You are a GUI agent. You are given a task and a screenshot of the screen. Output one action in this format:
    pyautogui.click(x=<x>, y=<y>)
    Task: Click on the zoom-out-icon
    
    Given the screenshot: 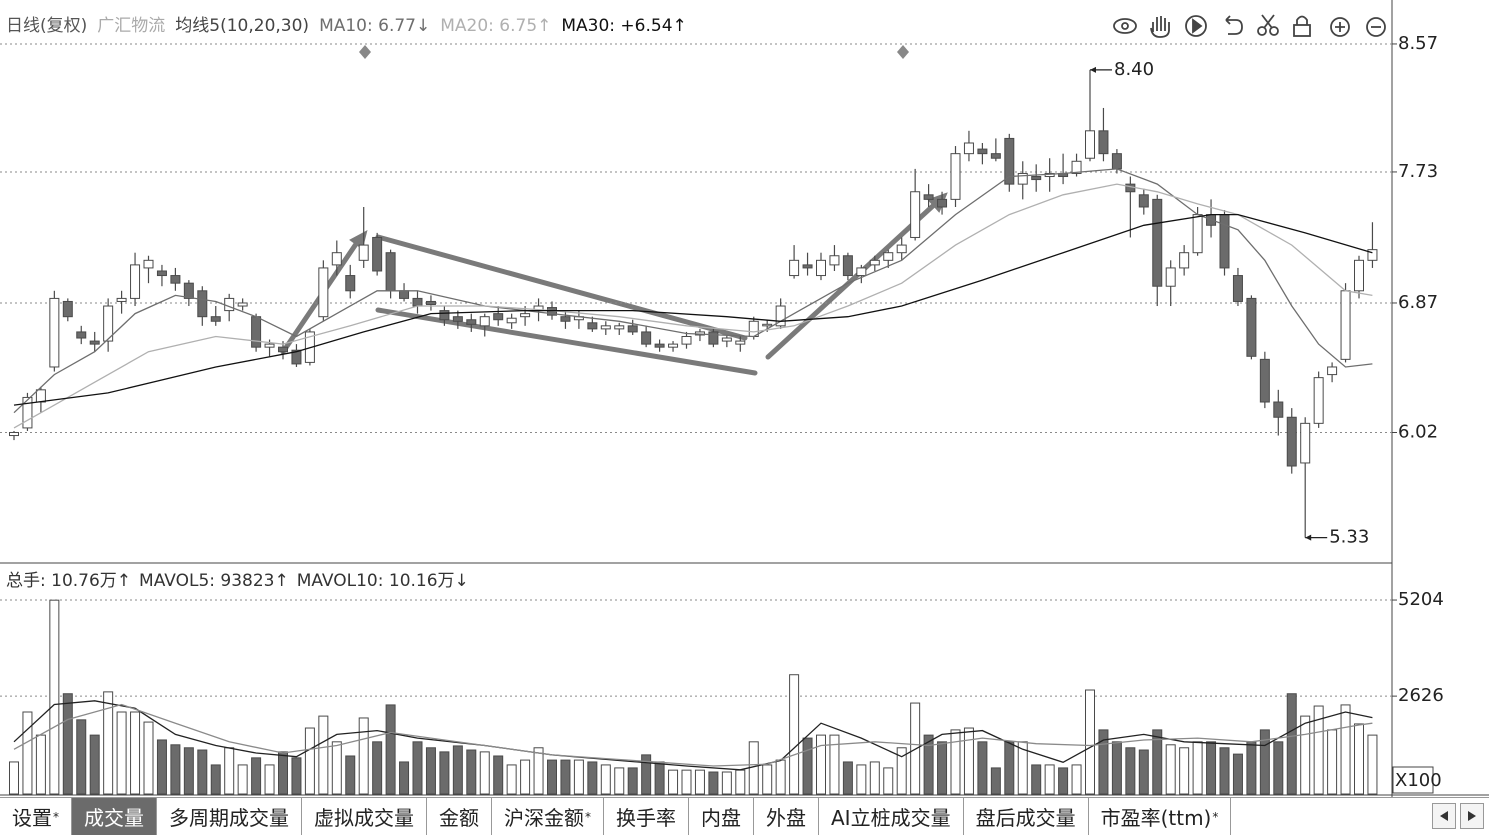 What is the action you would take?
    pyautogui.click(x=1376, y=27)
    